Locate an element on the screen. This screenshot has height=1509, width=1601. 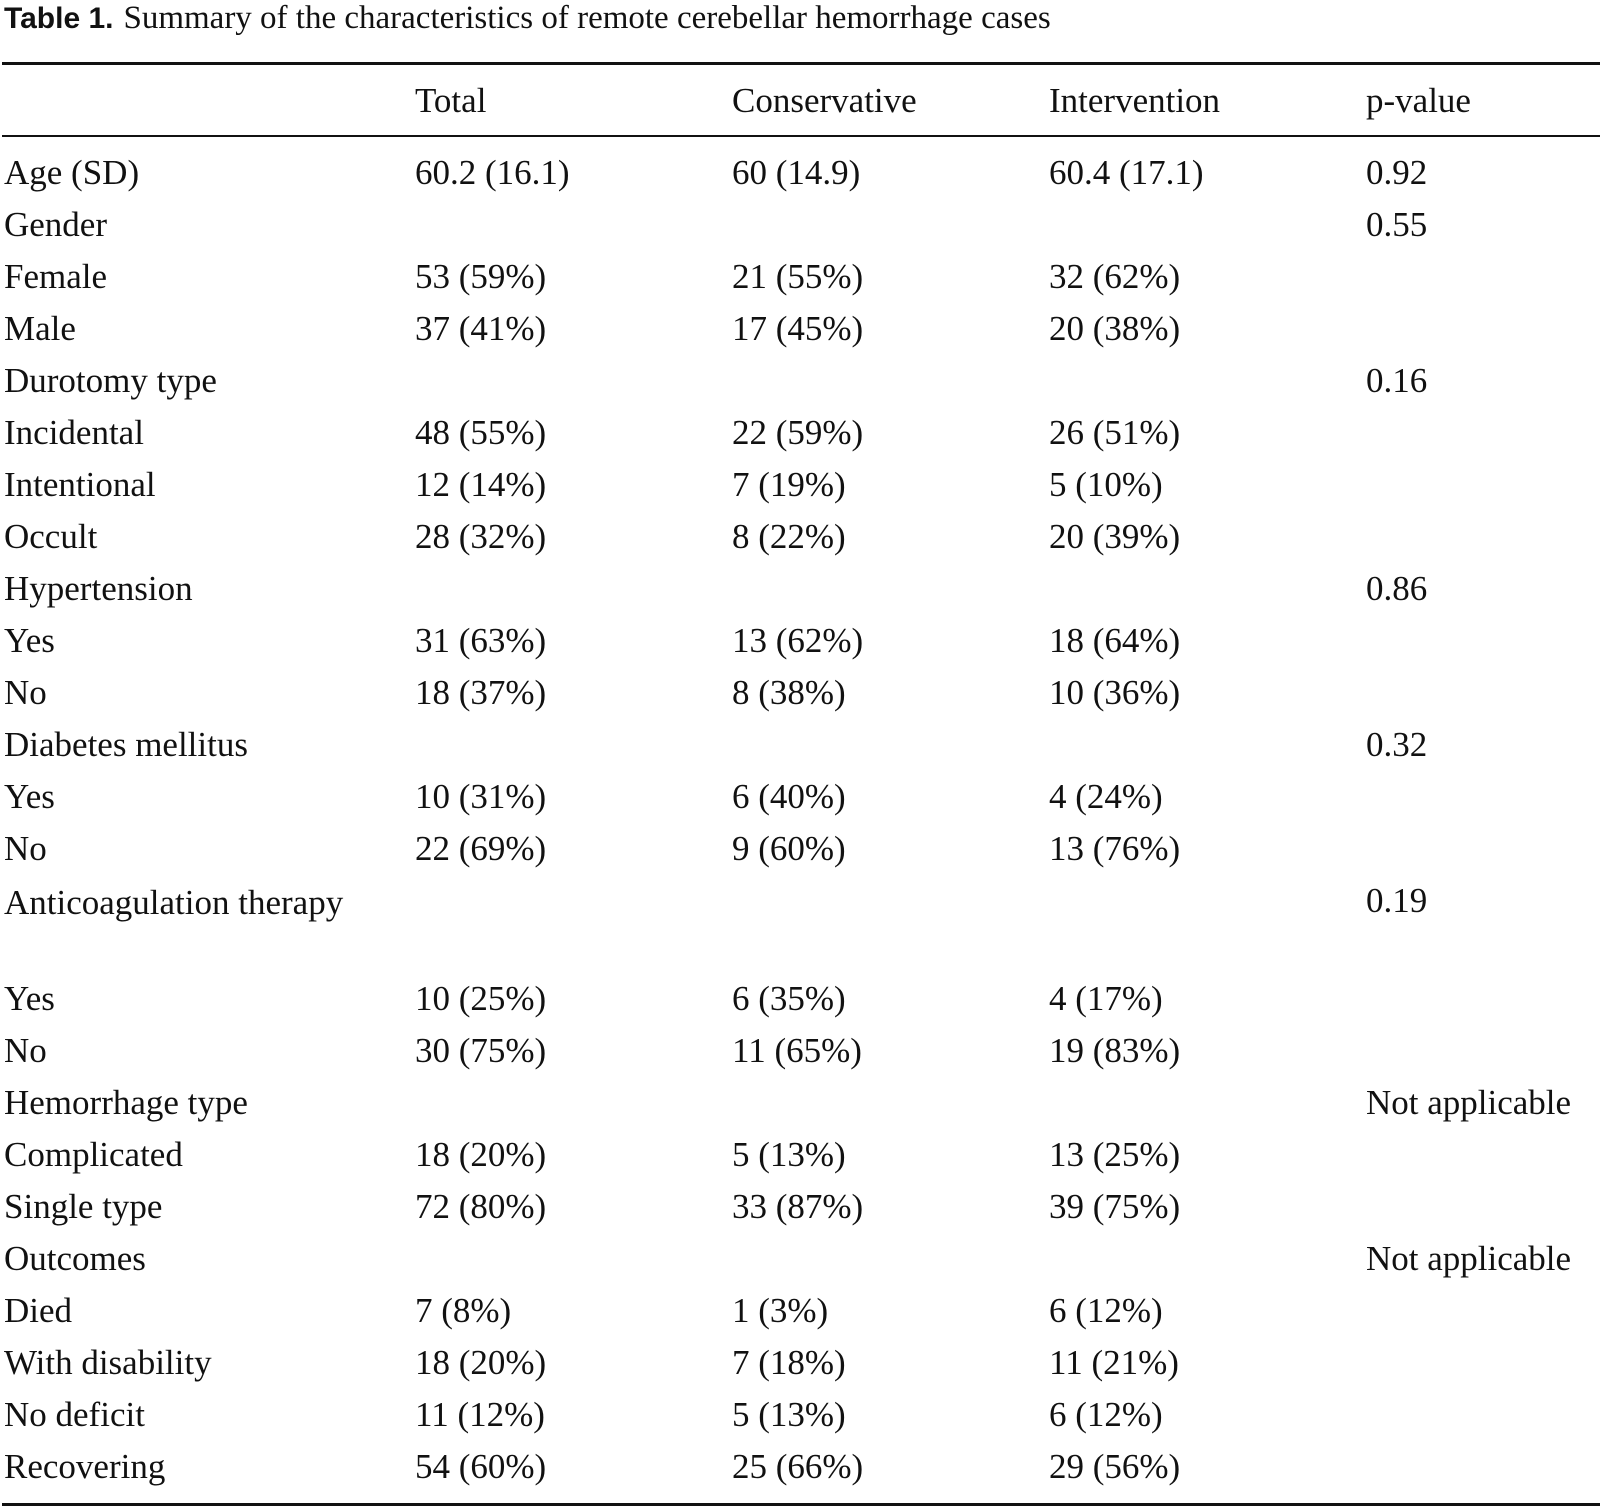
table-row: Single type 72 (80%) 33 (87%) 39 (75%) is located at coordinates (802, 1212).